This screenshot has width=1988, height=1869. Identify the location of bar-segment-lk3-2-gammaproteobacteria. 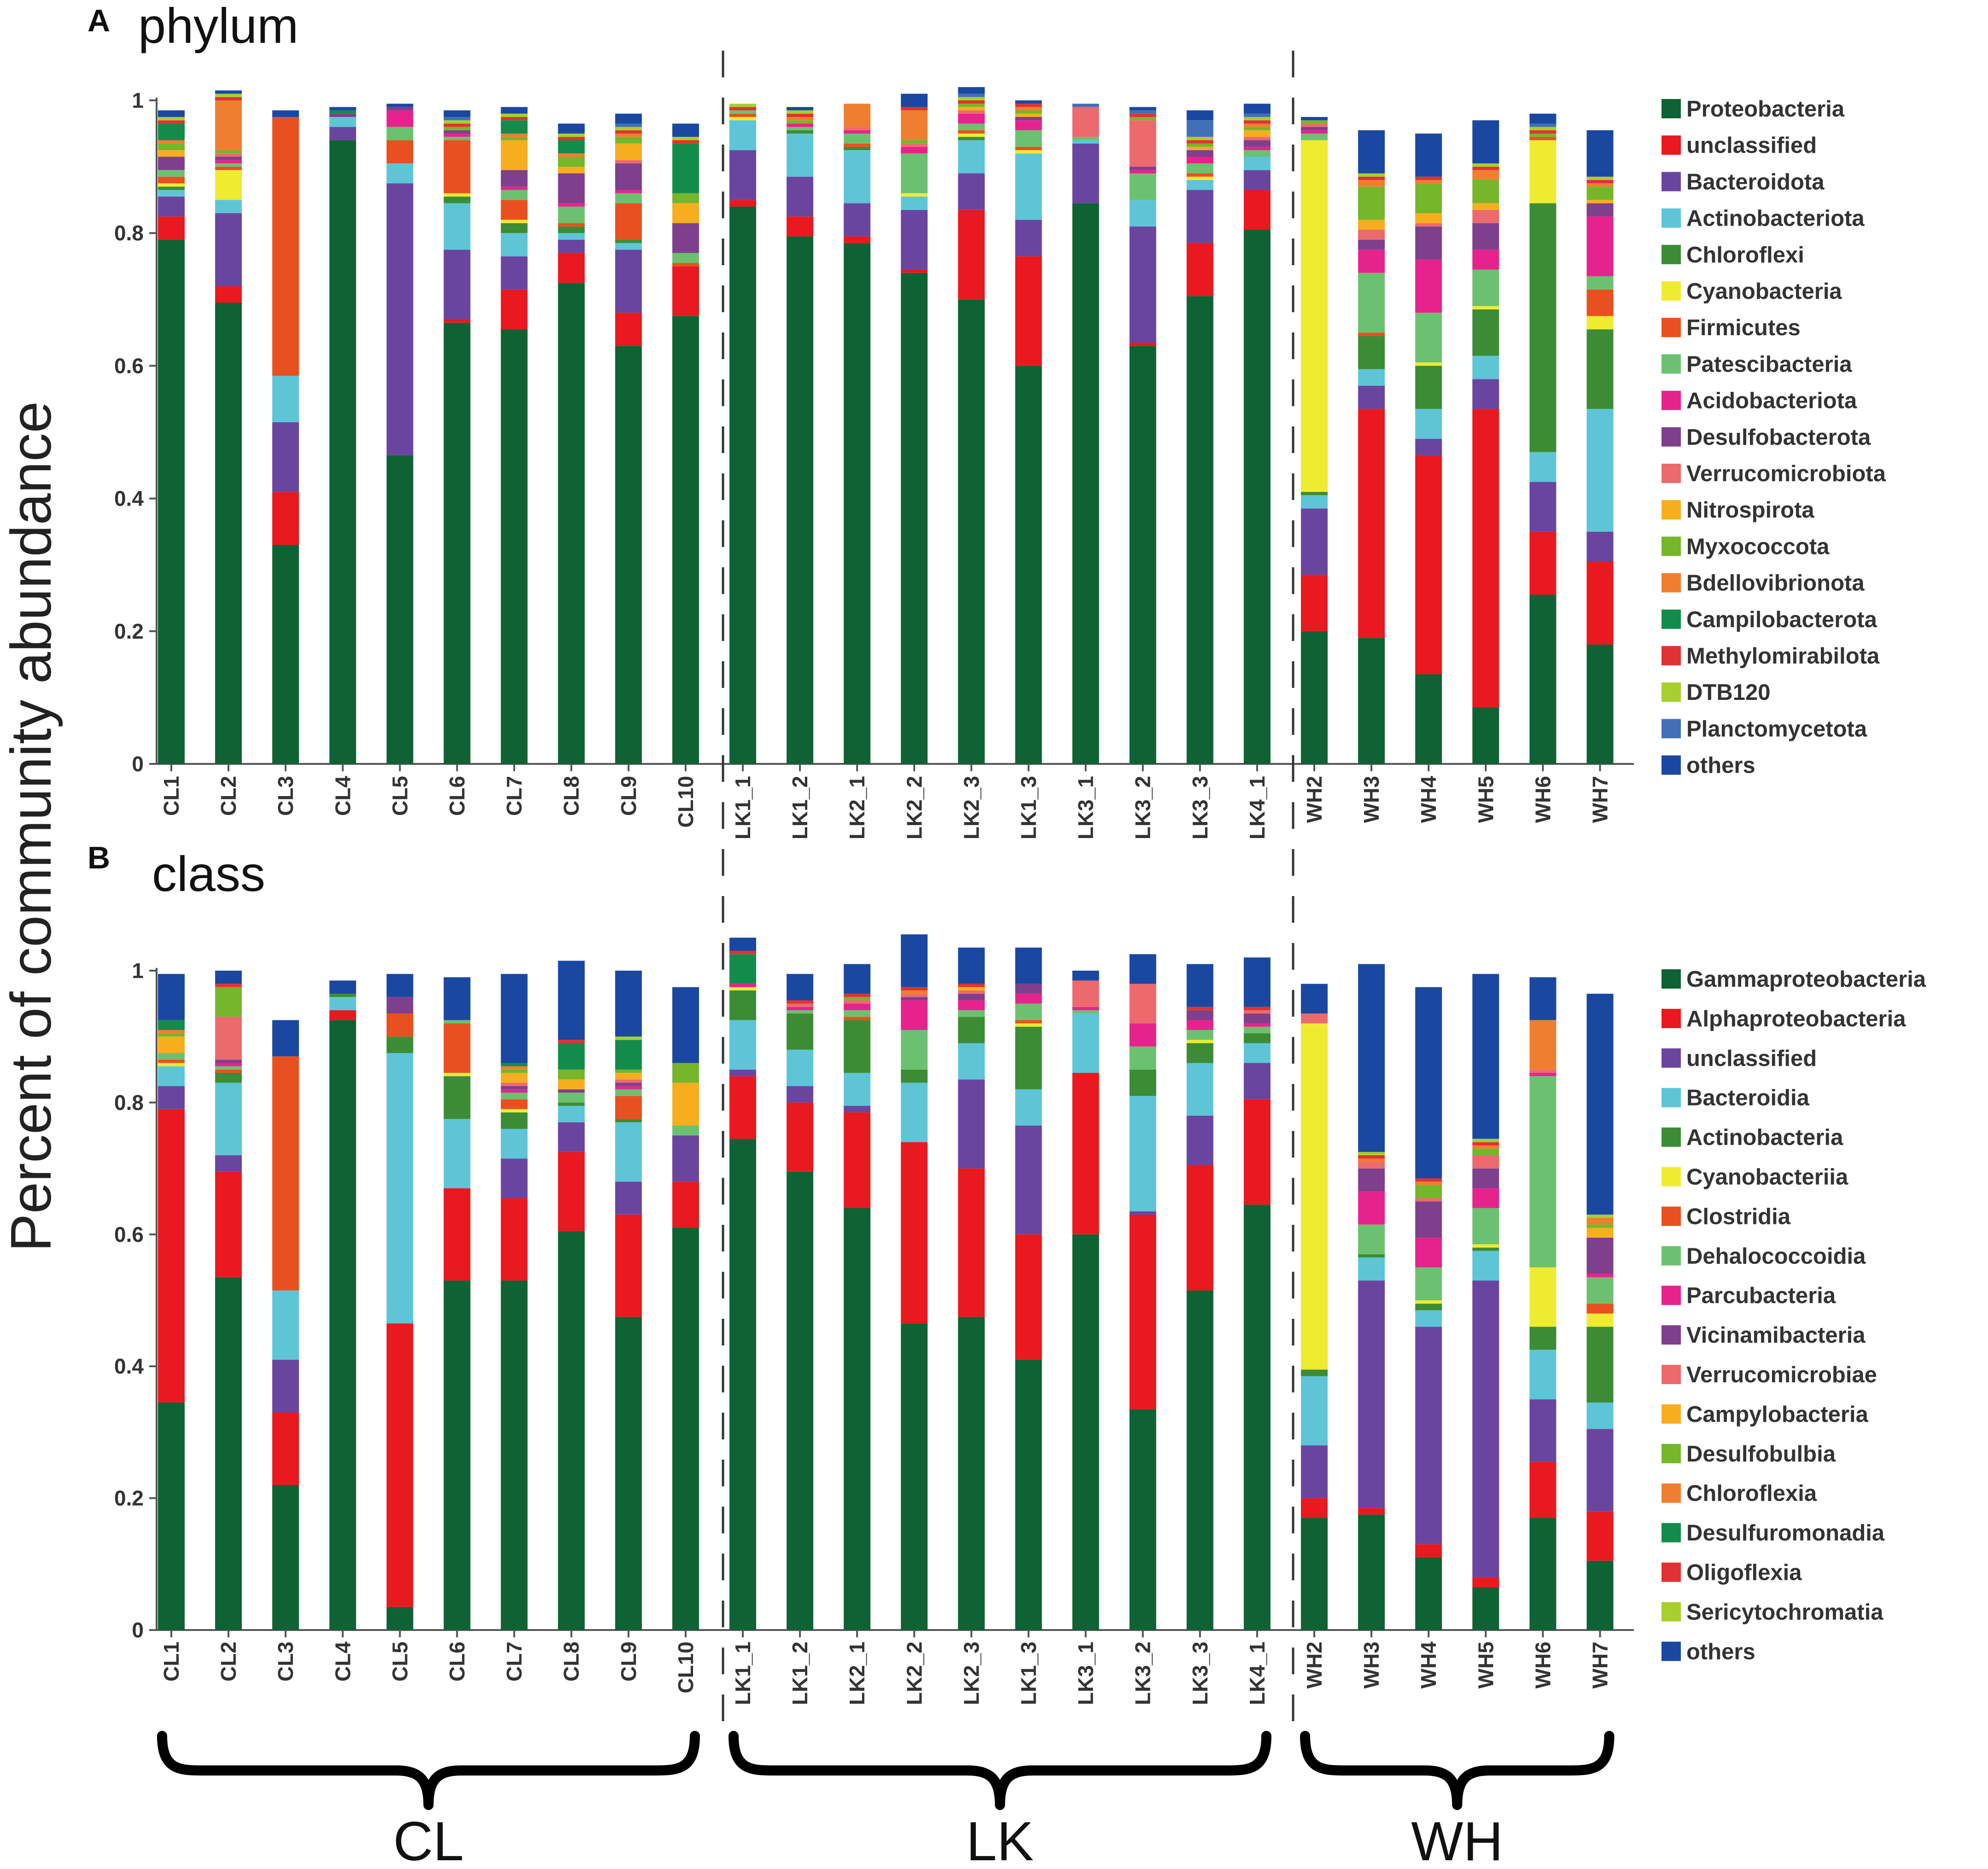
(1143, 1519).